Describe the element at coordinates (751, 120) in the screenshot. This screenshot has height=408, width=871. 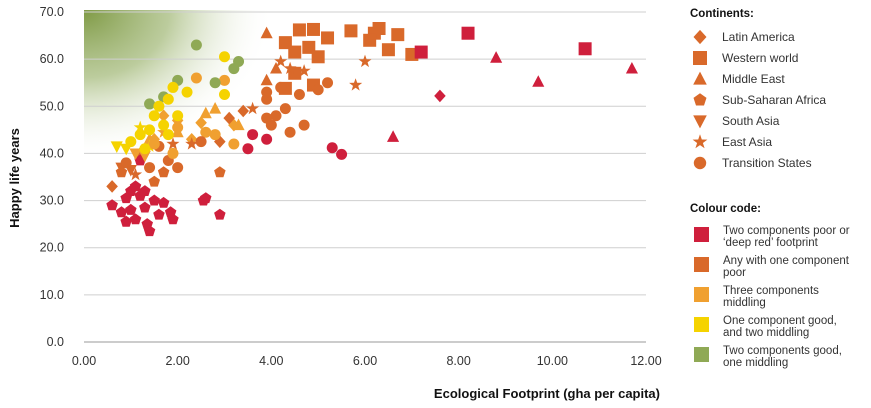
I see `legend-label: South Asia` at that location.